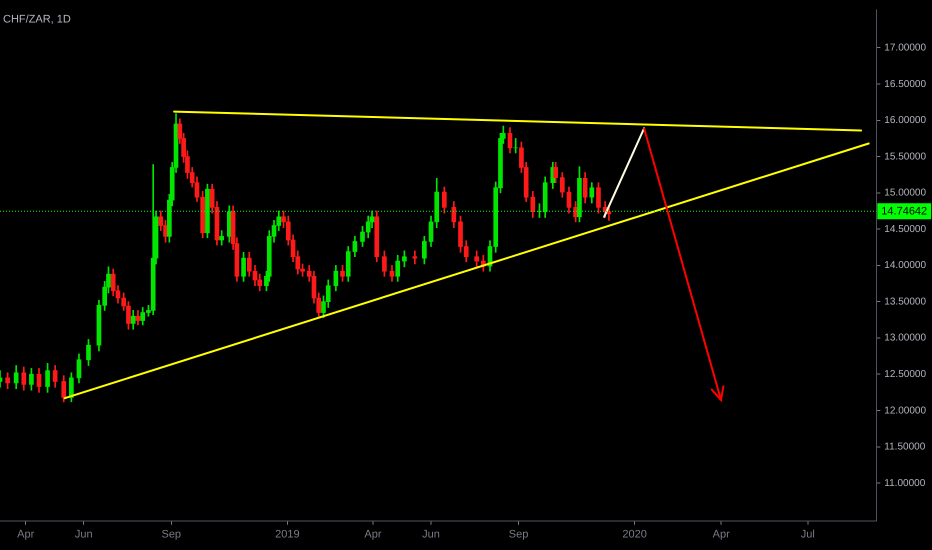 The height and width of the screenshot is (550, 932). I want to click on y-tick-label: 15.50000, so click(905, 156).